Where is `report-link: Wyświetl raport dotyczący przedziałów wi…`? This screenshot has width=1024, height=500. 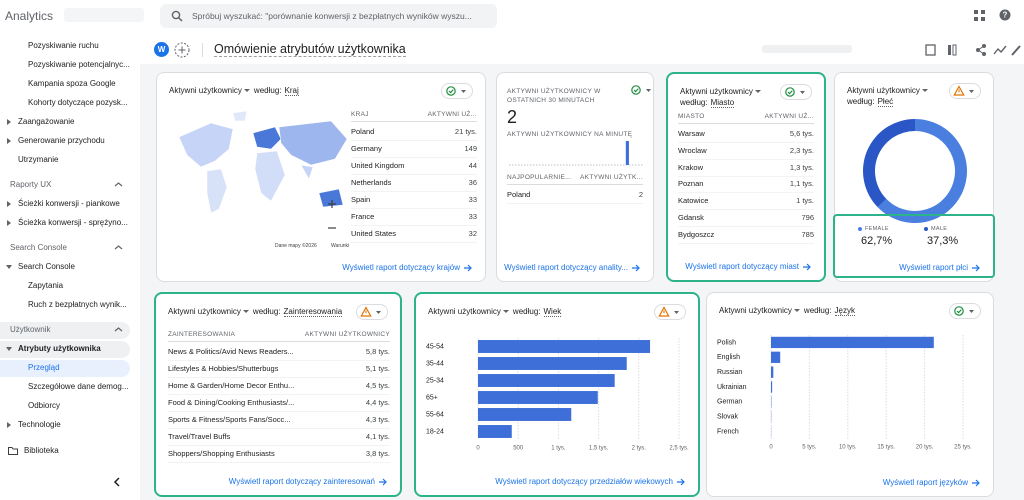
report-link: Wyświetl raport dotyczący przedziałów wi… is located at coordinates (590, 481).